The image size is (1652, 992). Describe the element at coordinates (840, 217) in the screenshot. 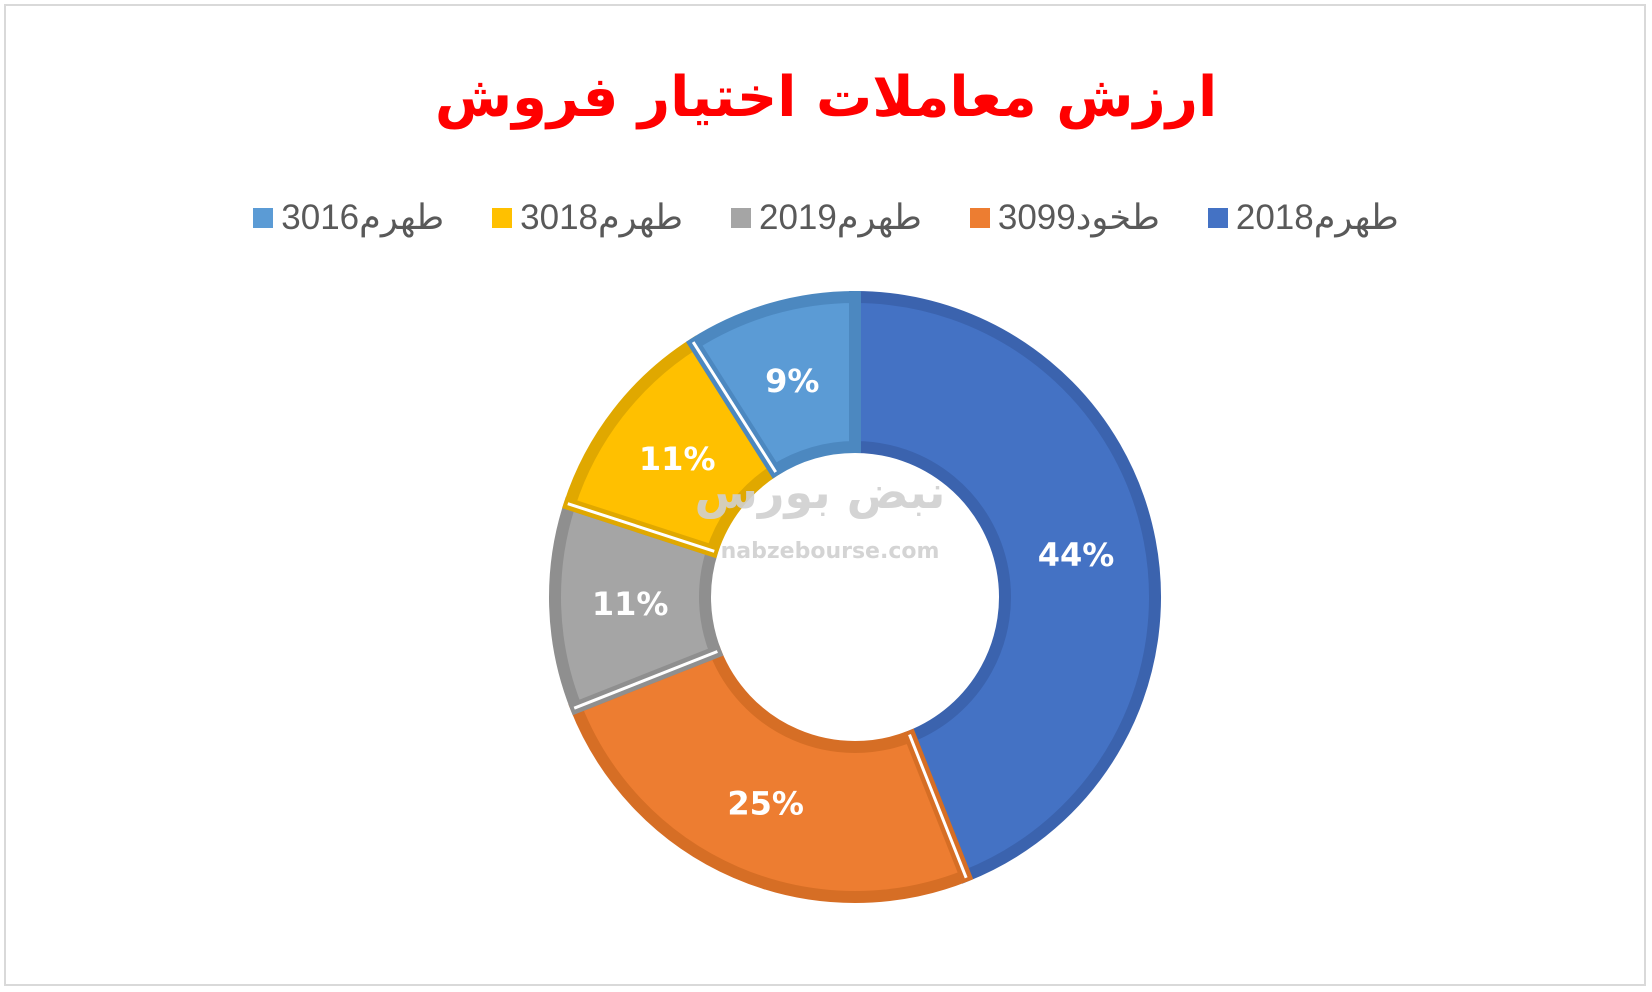

I see `legend-label: طهرم2019` at that location.